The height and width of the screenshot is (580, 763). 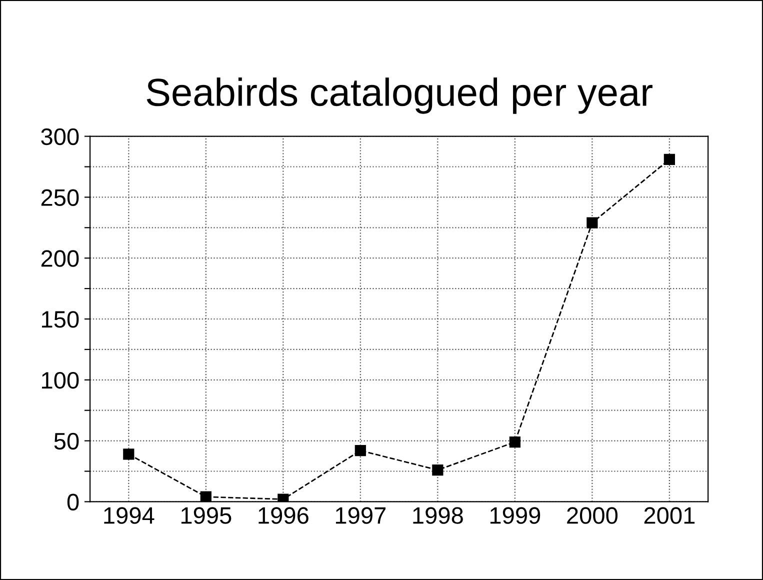 What do you see at coordinates (60, 258) in the screenshot?
I see `y-tick-label: 200` at bounding box center [60, 258].